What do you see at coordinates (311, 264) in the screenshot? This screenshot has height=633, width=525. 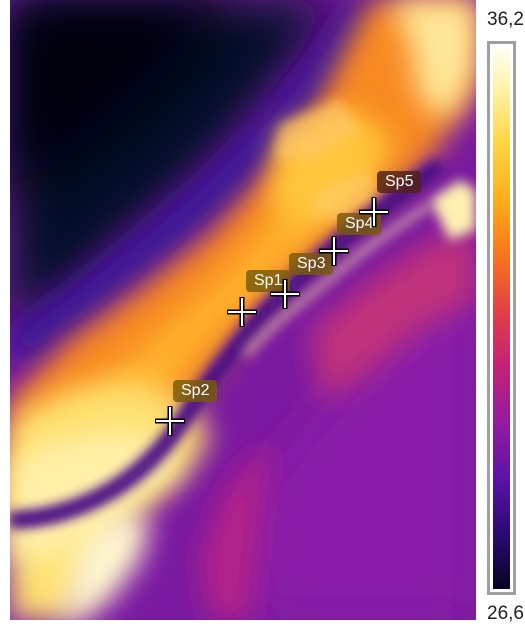 I see `spot-label-sp3: Sp3` at bounding box center [311, 264].